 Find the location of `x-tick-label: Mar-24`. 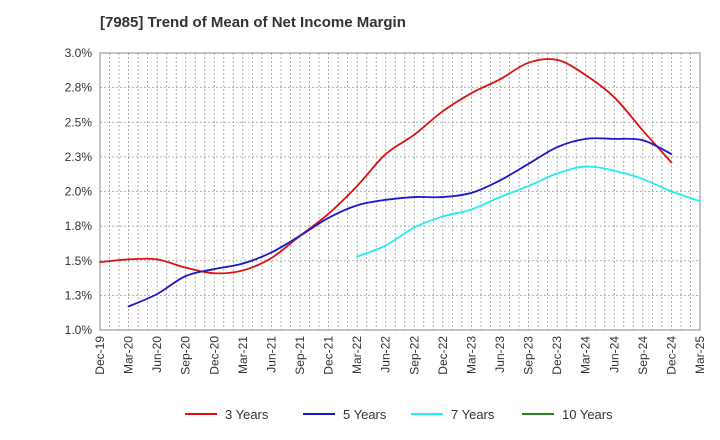

x-tick-label: Mar-24 is located at coordinates (586, 355).